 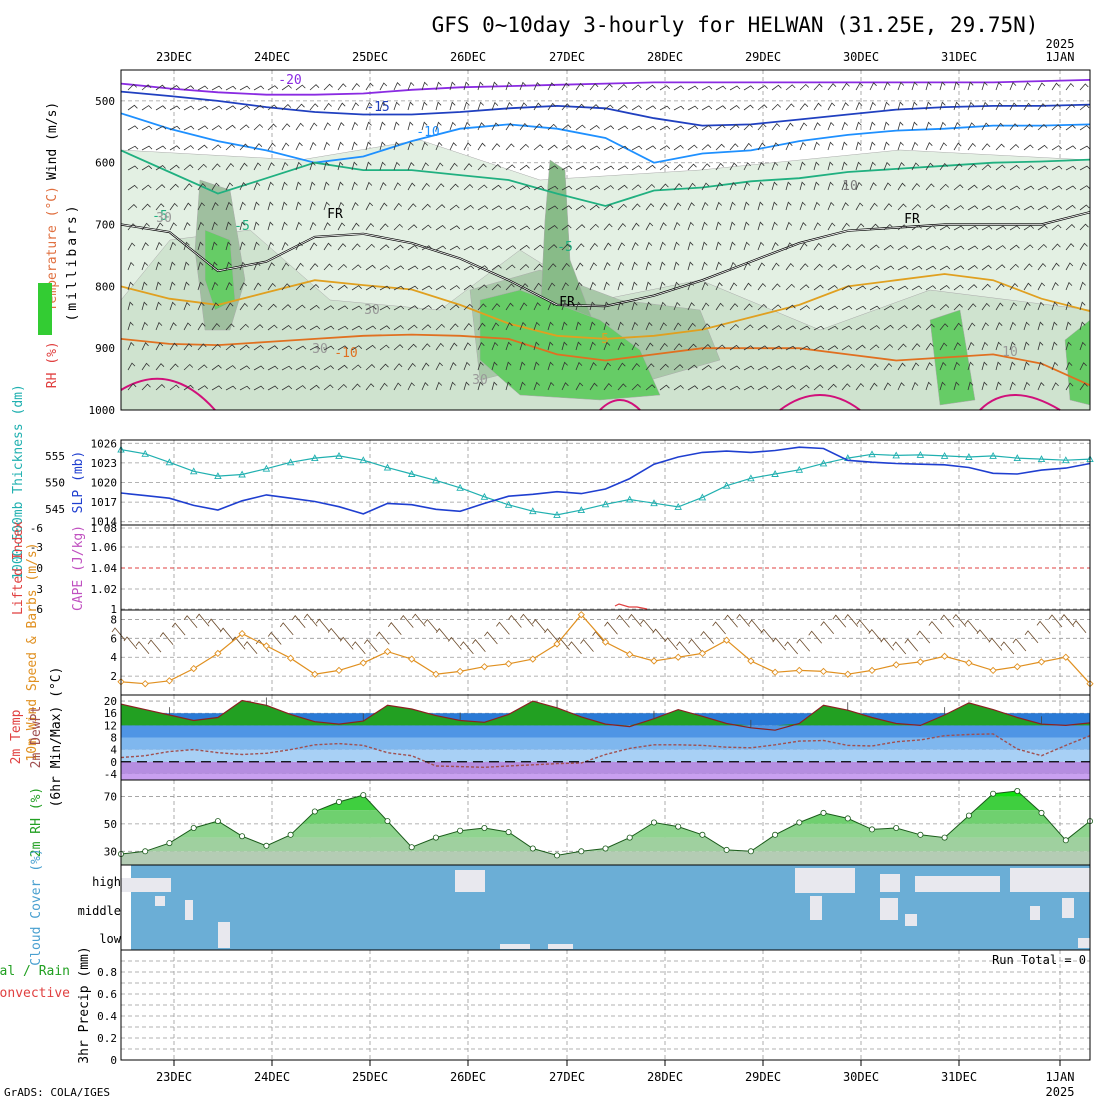 I want to click on bottom-date-label: 24DEC, so click(x=272, y=1077).